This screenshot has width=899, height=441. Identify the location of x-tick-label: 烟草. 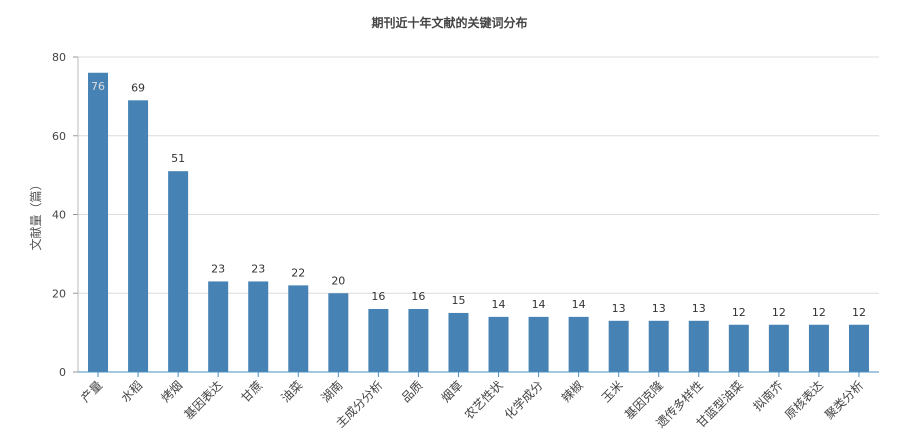
(452, 391).